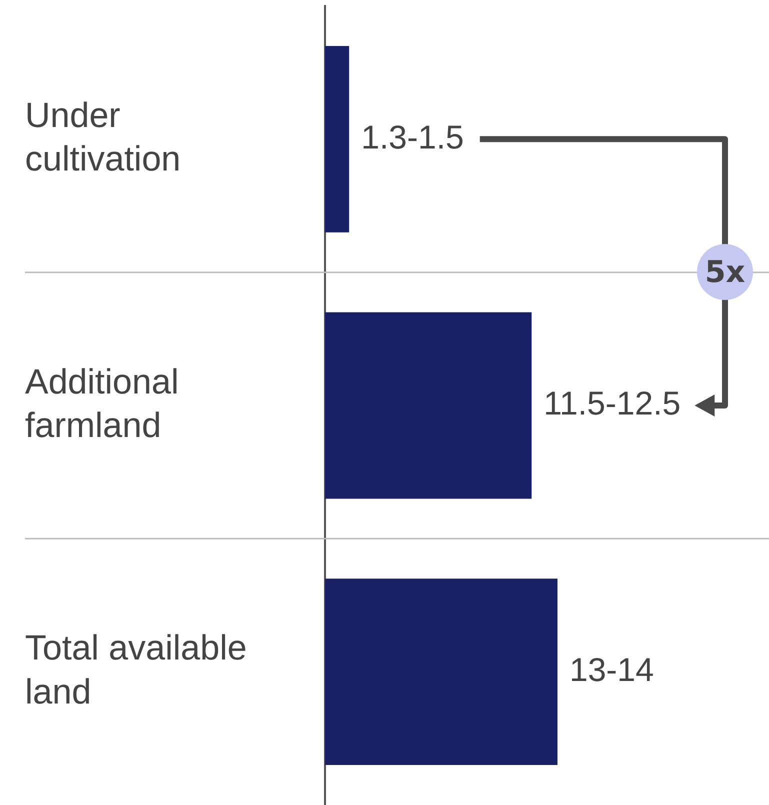 The height and width of the screenshot is (805, 769). What do you see at coordinates (136, 670) in the screenshot?
I see `y-tick-label: Total available land` at bounding box center [136, 670].